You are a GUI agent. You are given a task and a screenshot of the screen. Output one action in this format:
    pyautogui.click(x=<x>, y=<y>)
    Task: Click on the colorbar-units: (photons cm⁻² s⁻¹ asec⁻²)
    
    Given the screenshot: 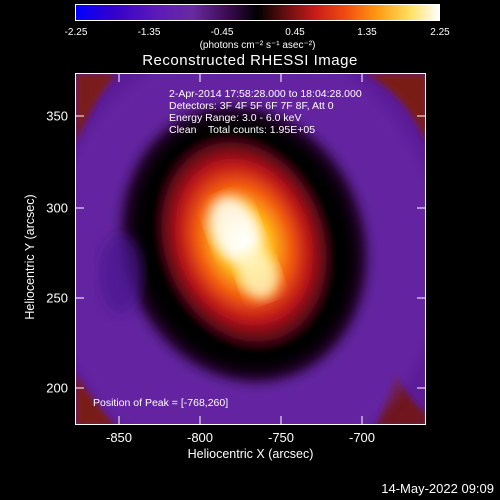 What is the action you would take?
    pyautogui.click(x=257, y=45)
    